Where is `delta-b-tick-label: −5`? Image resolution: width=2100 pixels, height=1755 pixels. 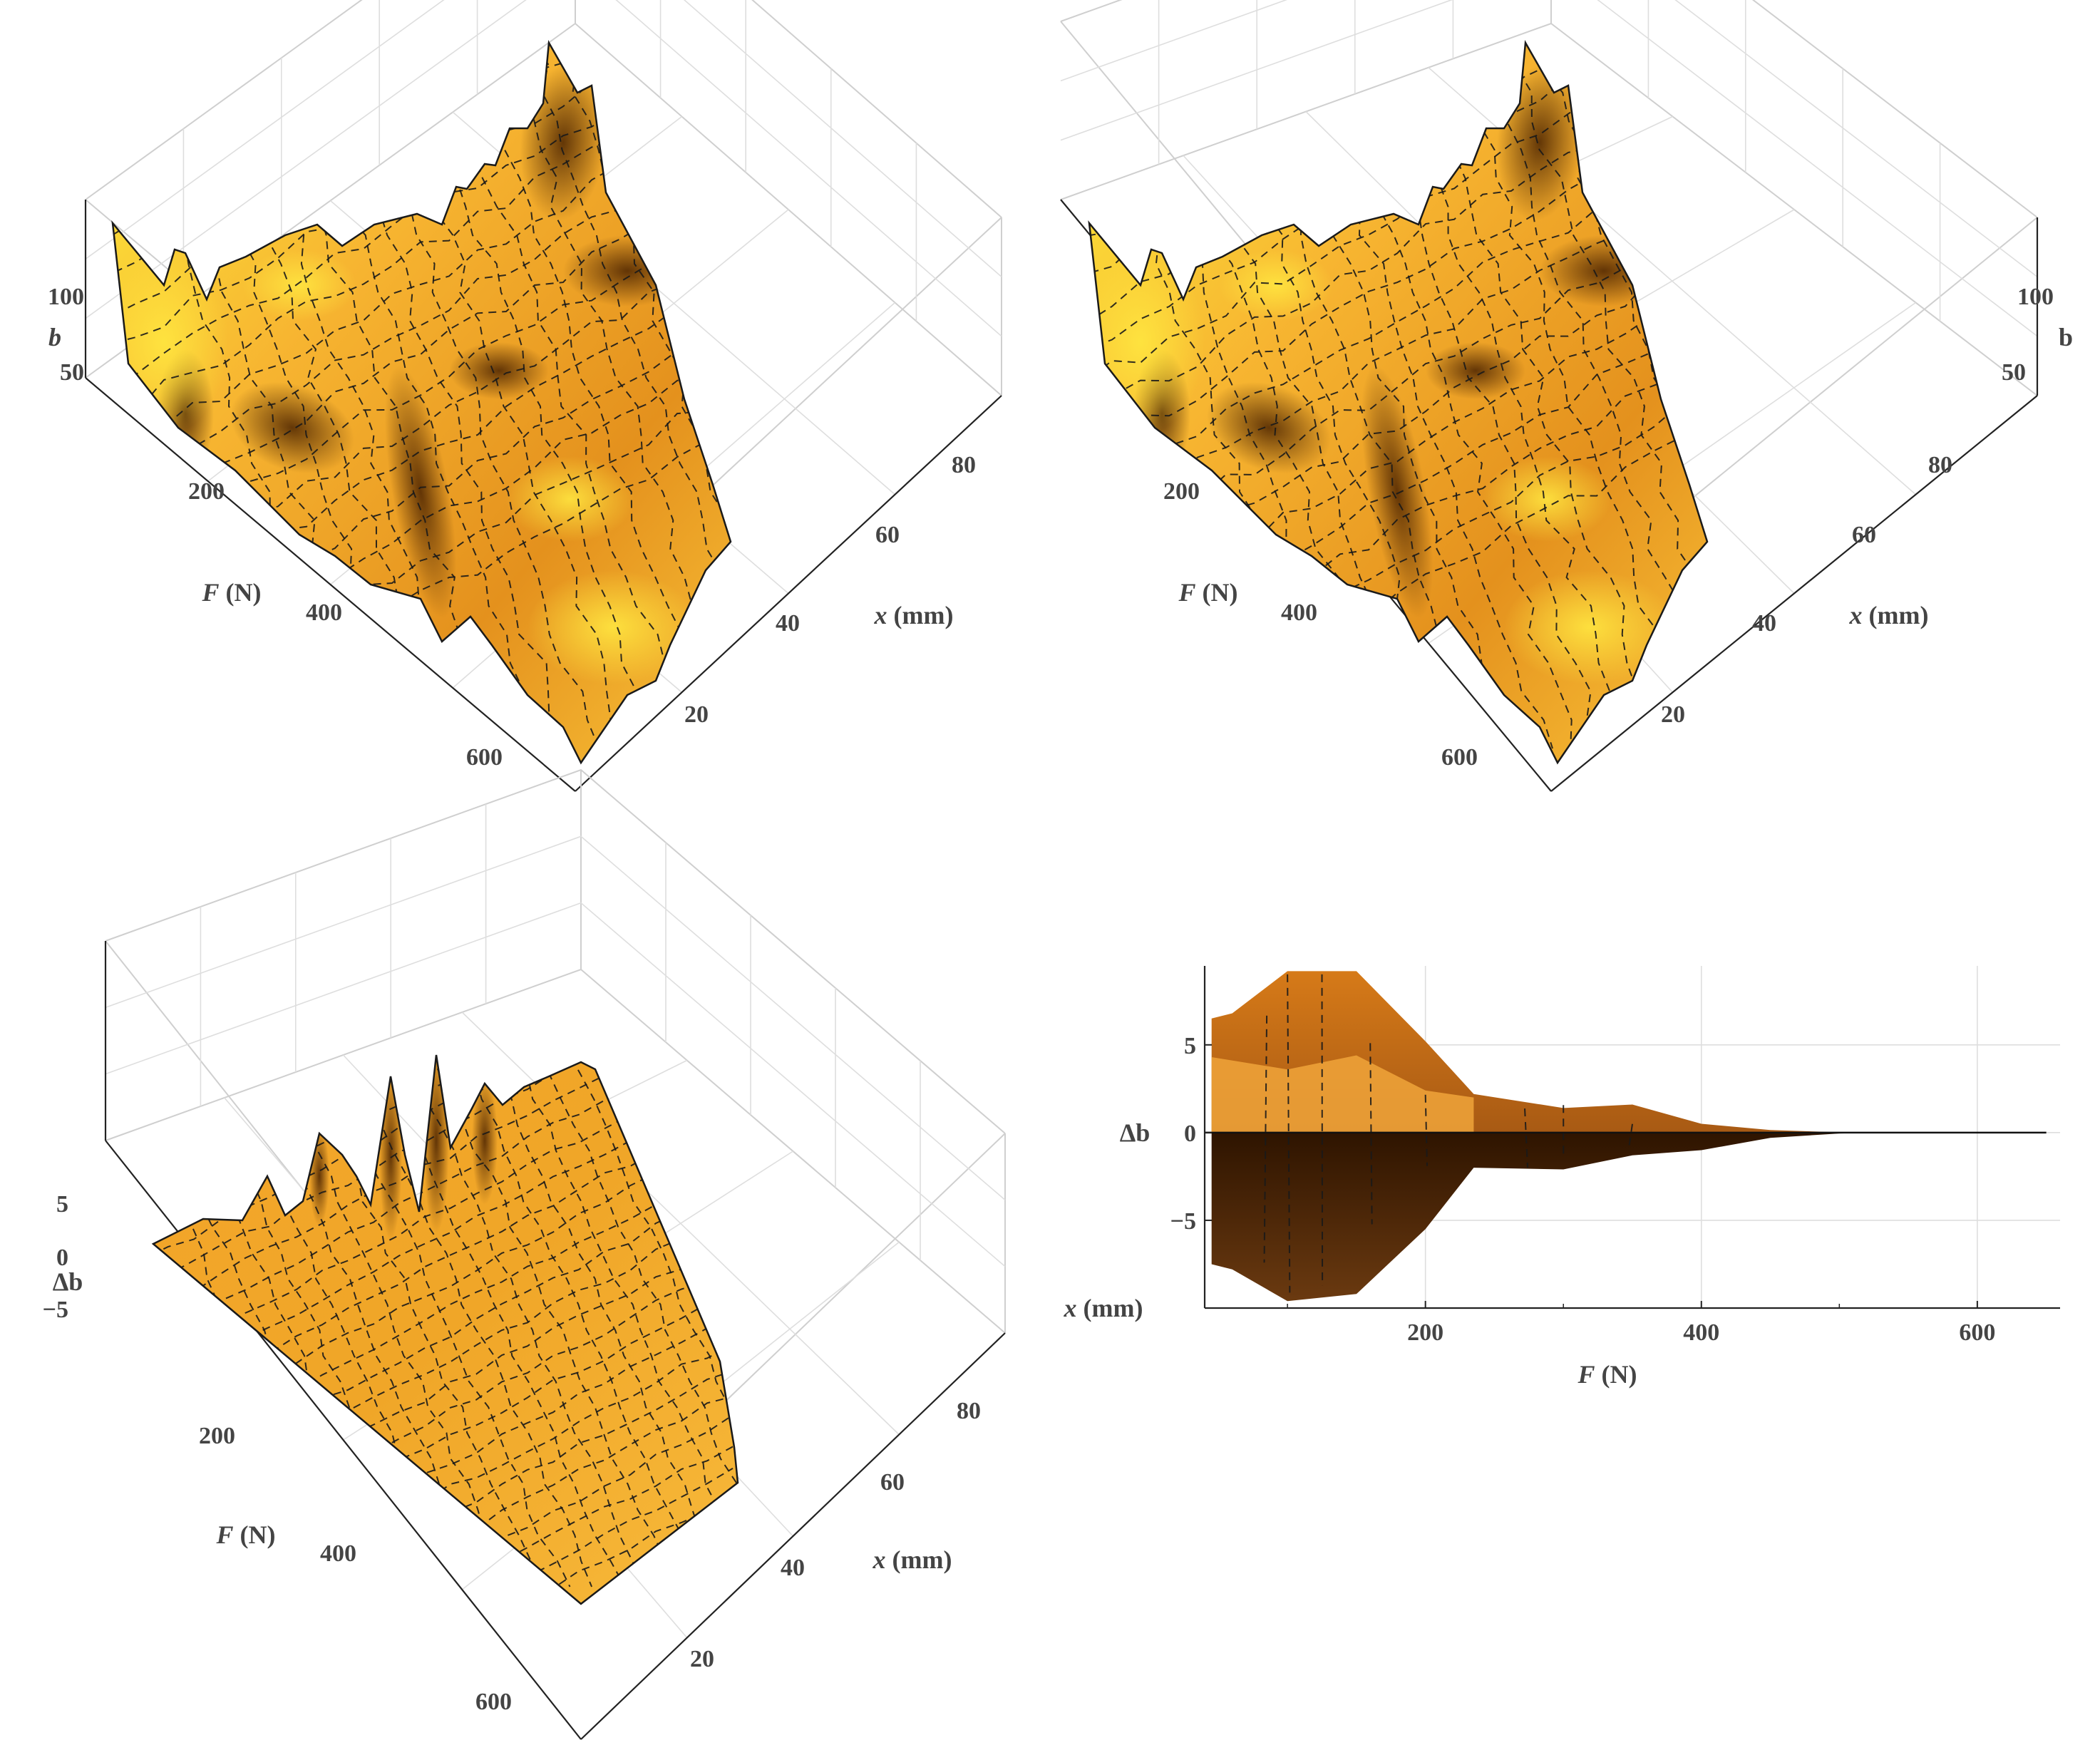
delta-b-tick-label: −5 is located at coordinates (55, 1310).